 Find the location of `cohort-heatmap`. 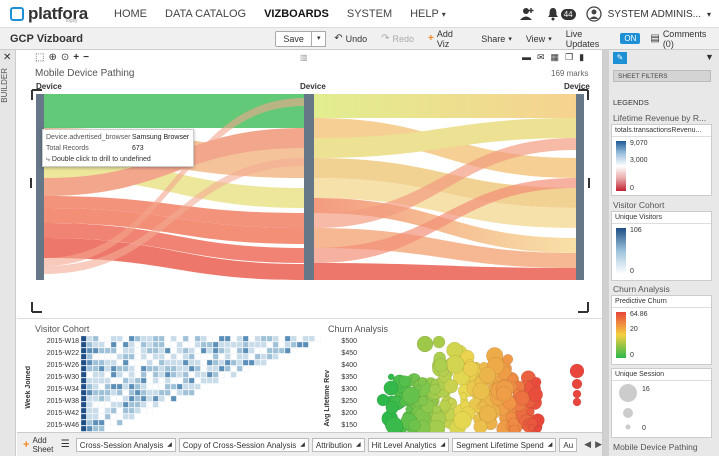

cohort-heatmap is located at coordinates (203, 384).